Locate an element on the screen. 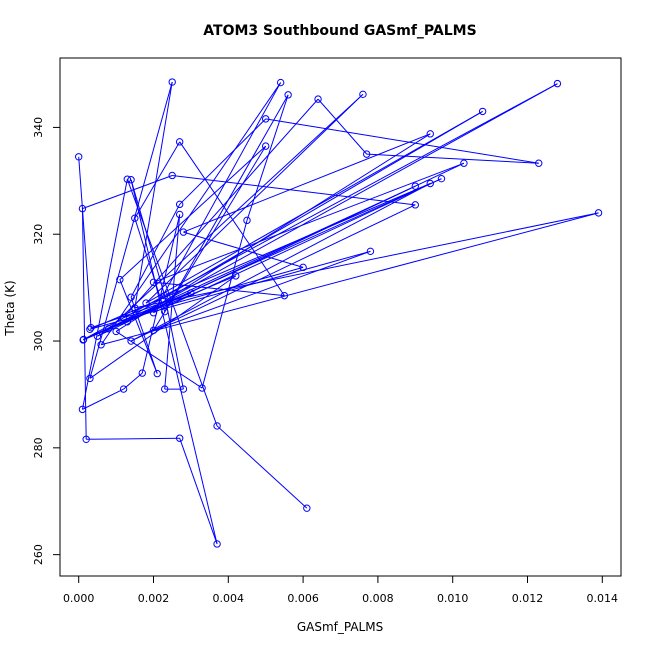  x-axis-label: GASmf_PALMS is located at coordinates (340, 627).